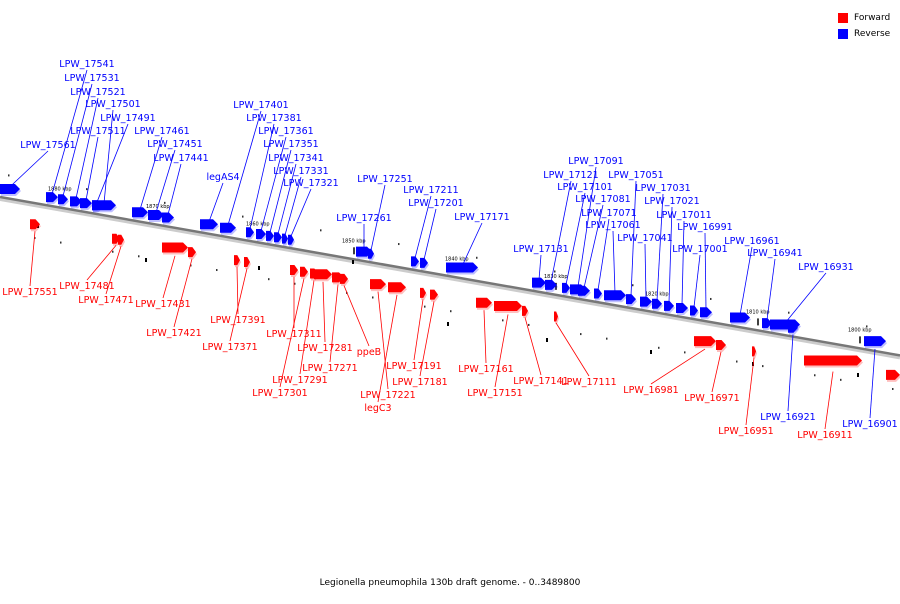 Image resolution: width=900 pixels, height=604 pixels. What do you see at coordinates (570, 175) in the screenshot?
I see `gene-label: LPW_17121` at bounding box center [570, 175].